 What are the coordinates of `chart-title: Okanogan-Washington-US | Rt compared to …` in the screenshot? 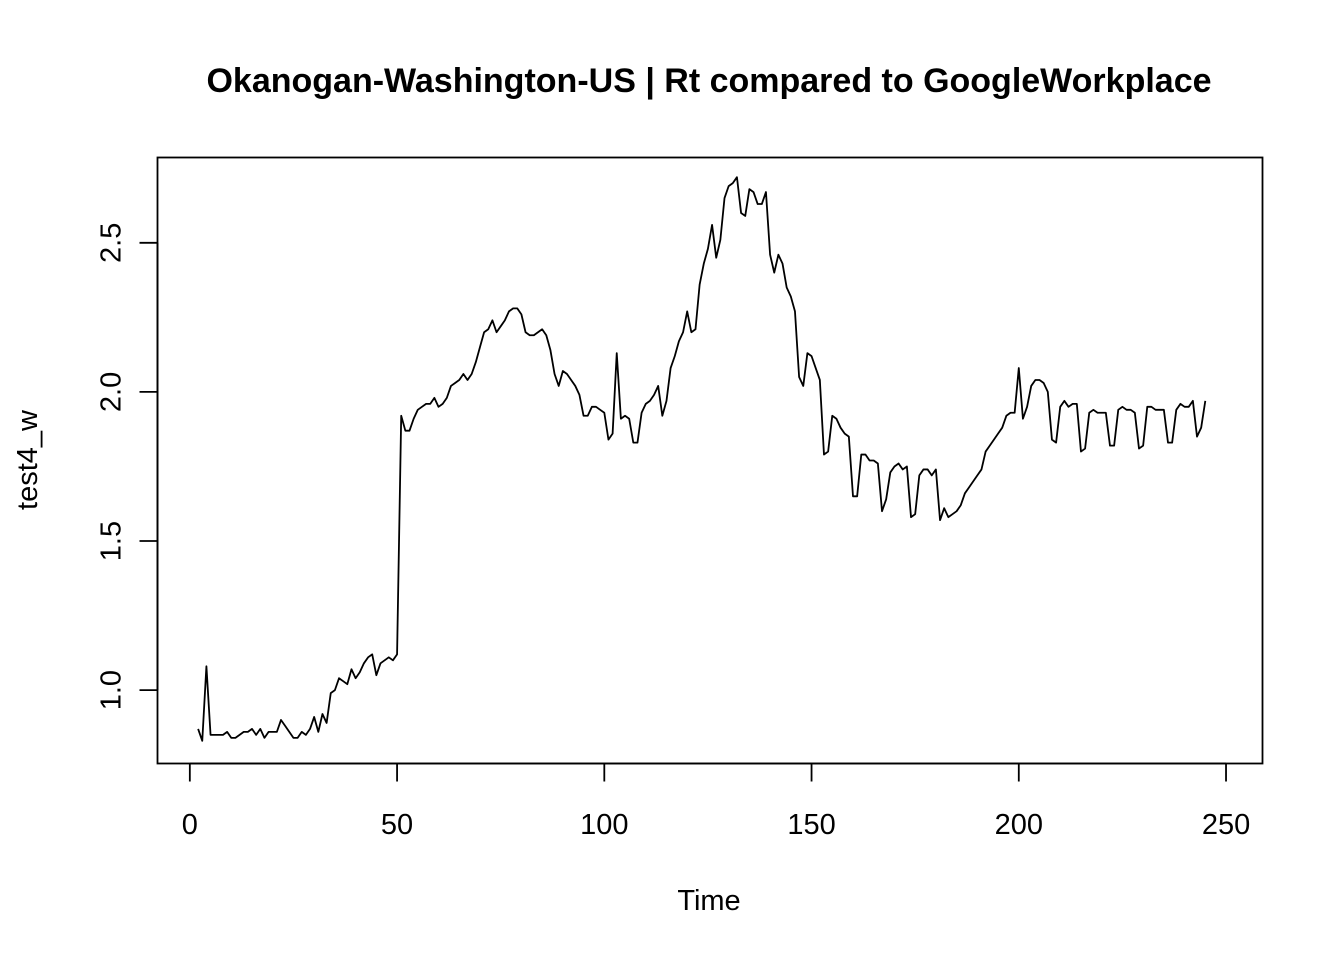 It's located at (708, 81).